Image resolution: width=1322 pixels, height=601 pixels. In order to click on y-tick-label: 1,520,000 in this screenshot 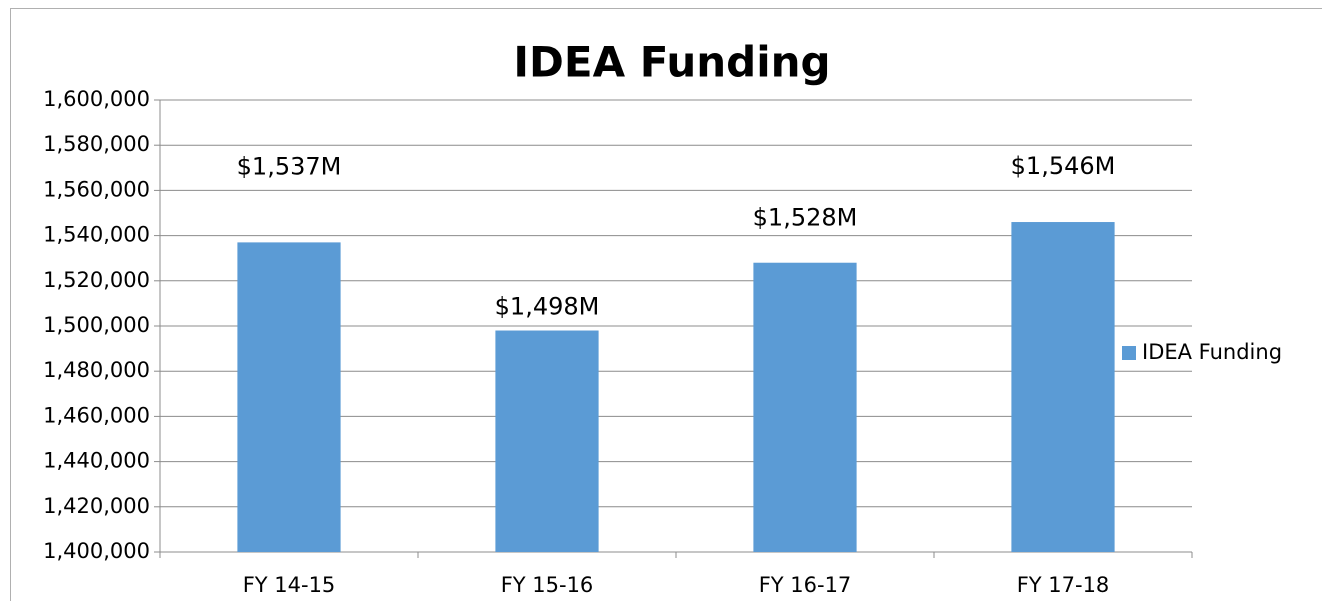, I will do `click(96, 280)`.